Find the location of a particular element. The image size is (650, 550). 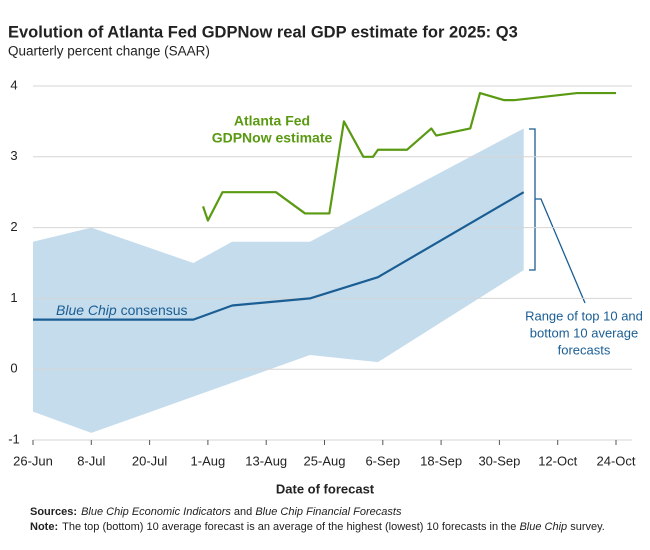

x-tick-label: 30-Sep is located at coordinates (499, 460).